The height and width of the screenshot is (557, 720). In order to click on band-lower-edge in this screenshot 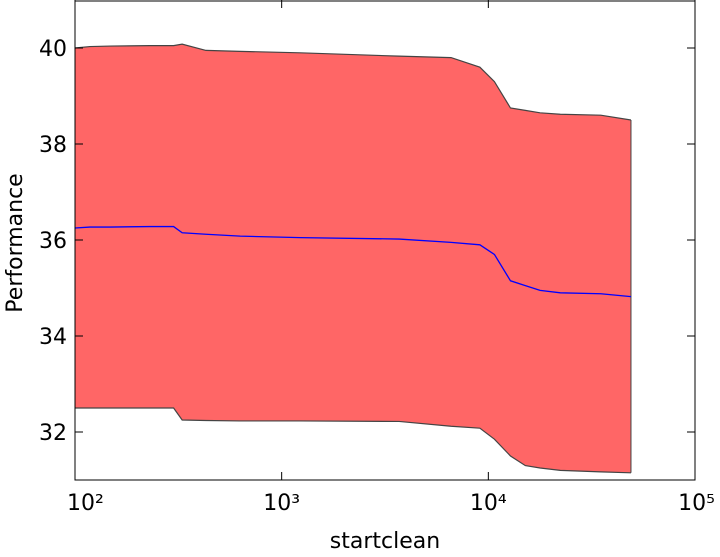, I will do `click(353, 440)`.